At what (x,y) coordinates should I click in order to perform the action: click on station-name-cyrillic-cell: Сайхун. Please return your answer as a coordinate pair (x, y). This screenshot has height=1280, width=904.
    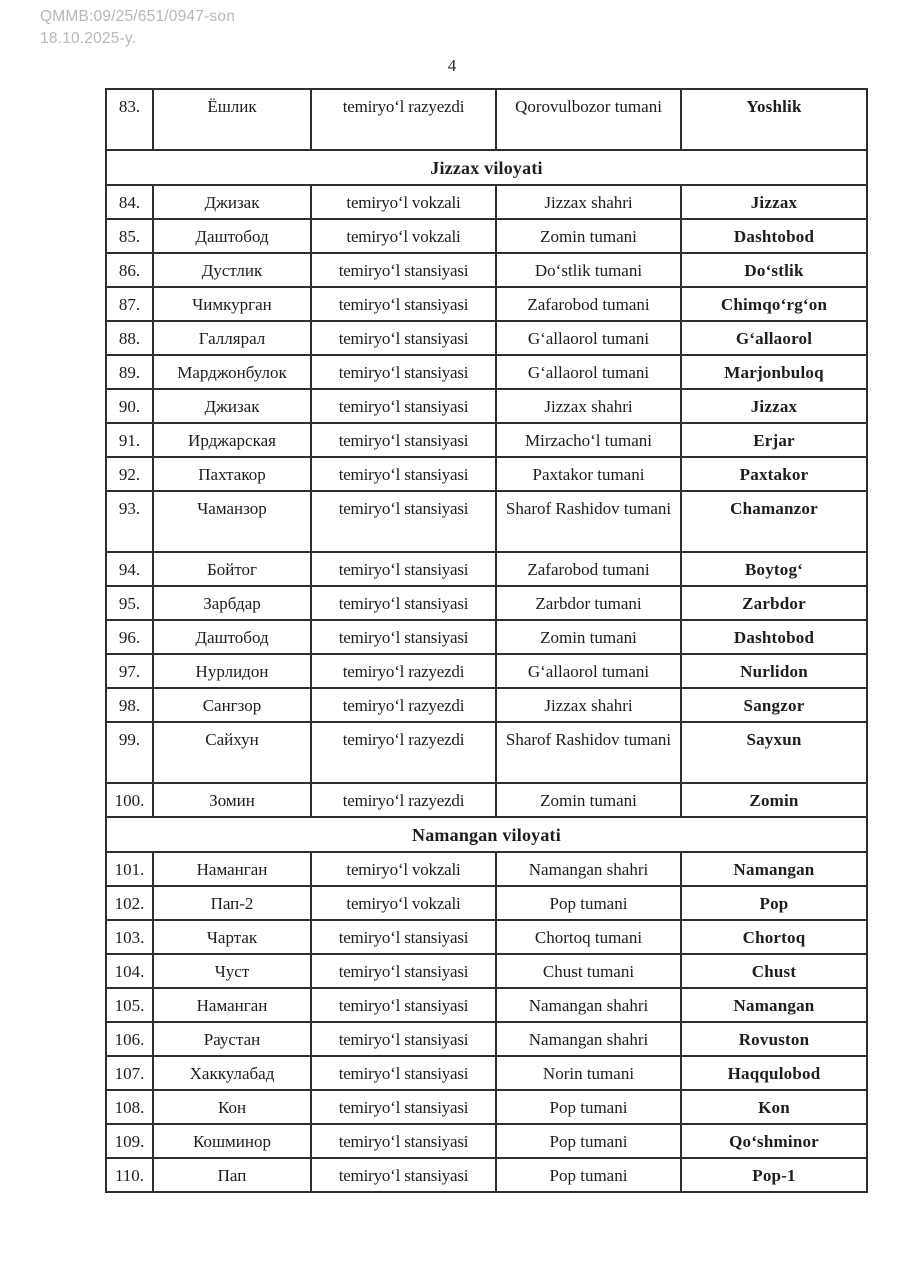
    Looking at the image, I should click on (232, 752).